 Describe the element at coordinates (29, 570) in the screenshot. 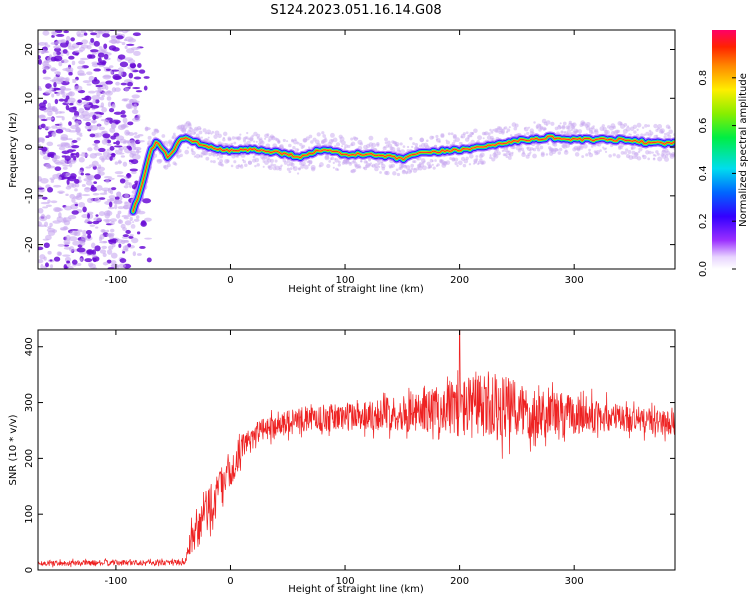

I see `y-tick-label: 0` at that location.